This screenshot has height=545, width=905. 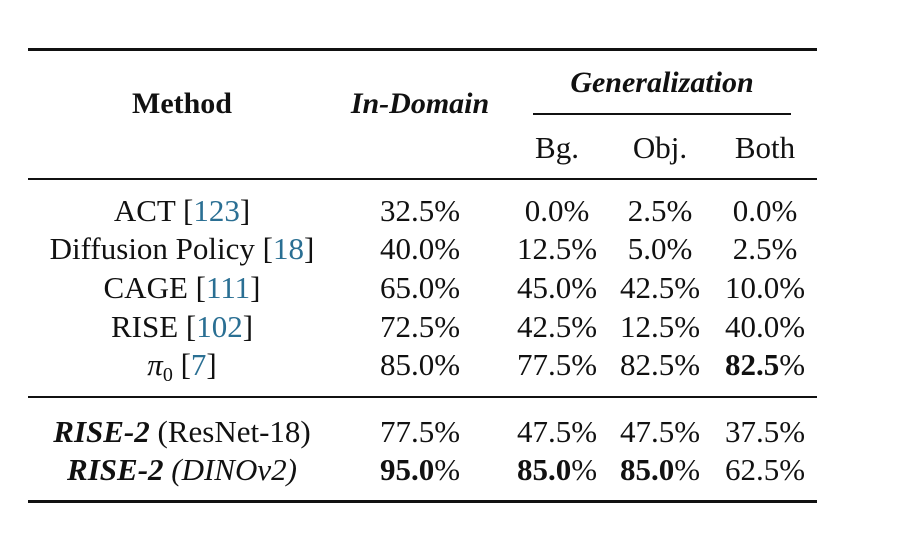 What do you see at coordinates (167, 375) in the screenshot?
I see `method-subscript: 0` at bounding box center [167, 375].